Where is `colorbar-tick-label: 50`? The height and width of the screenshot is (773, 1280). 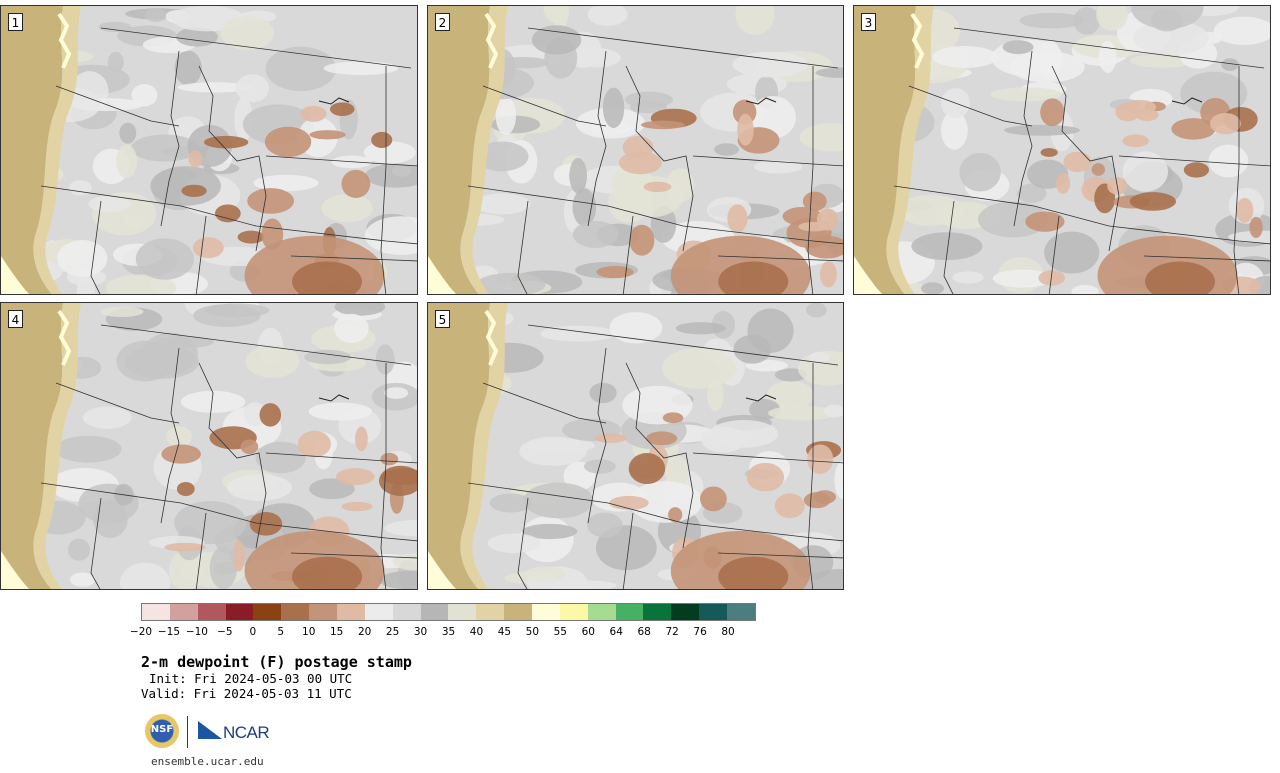 colorbar-tick-label: 50 is located at coordinates (532, 632).